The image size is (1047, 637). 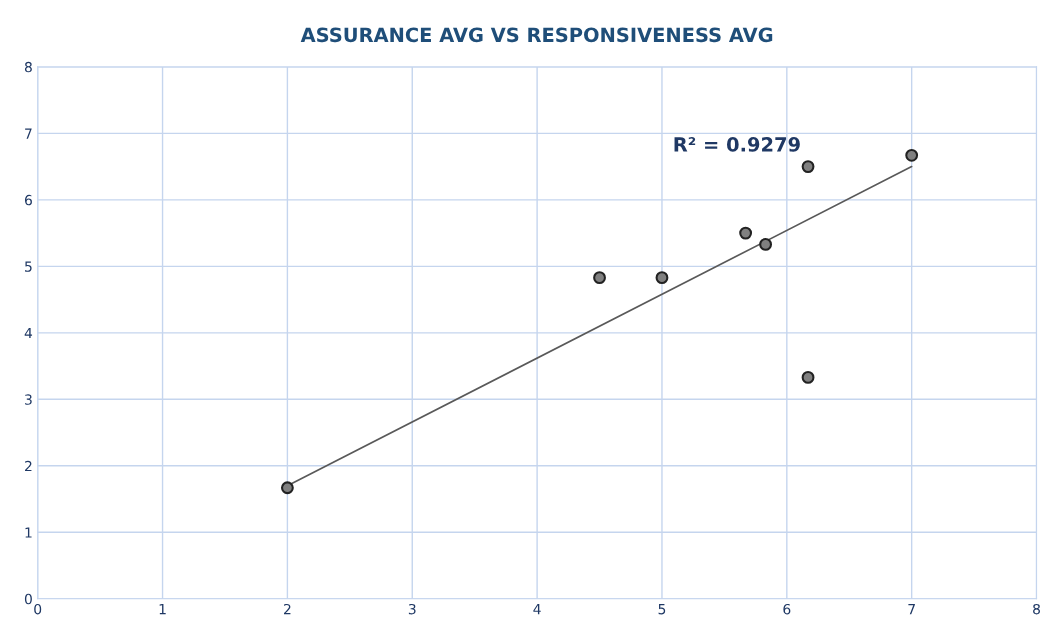 I want to click on chart-title: ASSURANCE AVG VS RESPONSIVENESS AVG, so click(x=536, y=35).